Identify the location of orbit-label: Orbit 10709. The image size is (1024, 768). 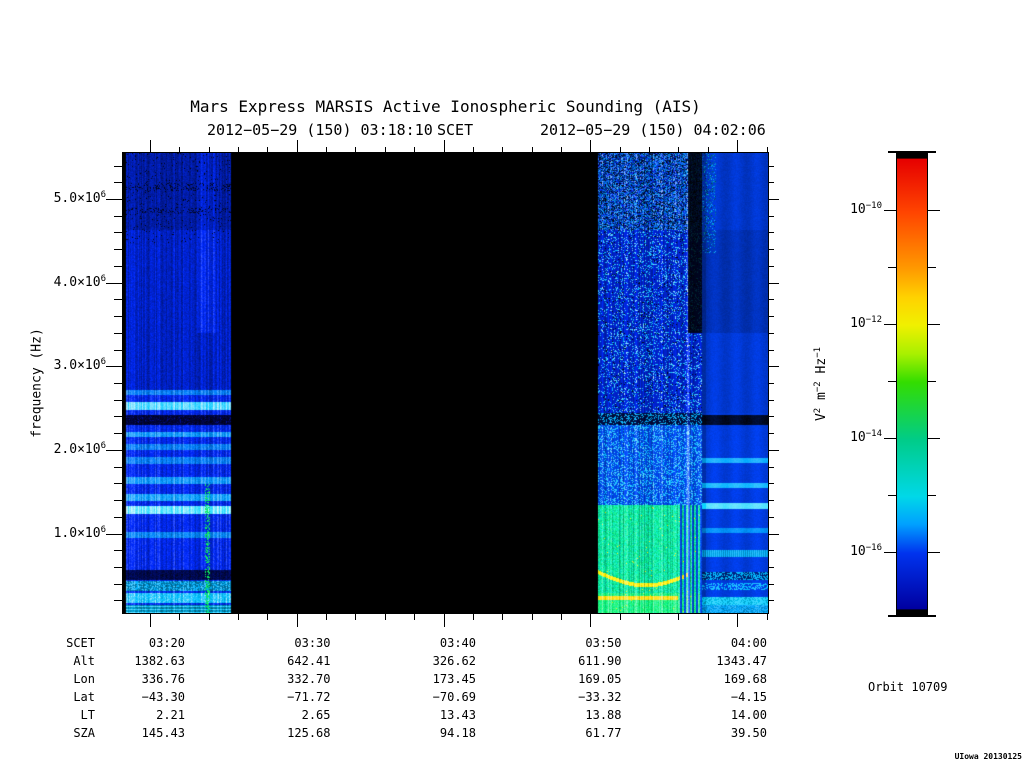
(908, 687).